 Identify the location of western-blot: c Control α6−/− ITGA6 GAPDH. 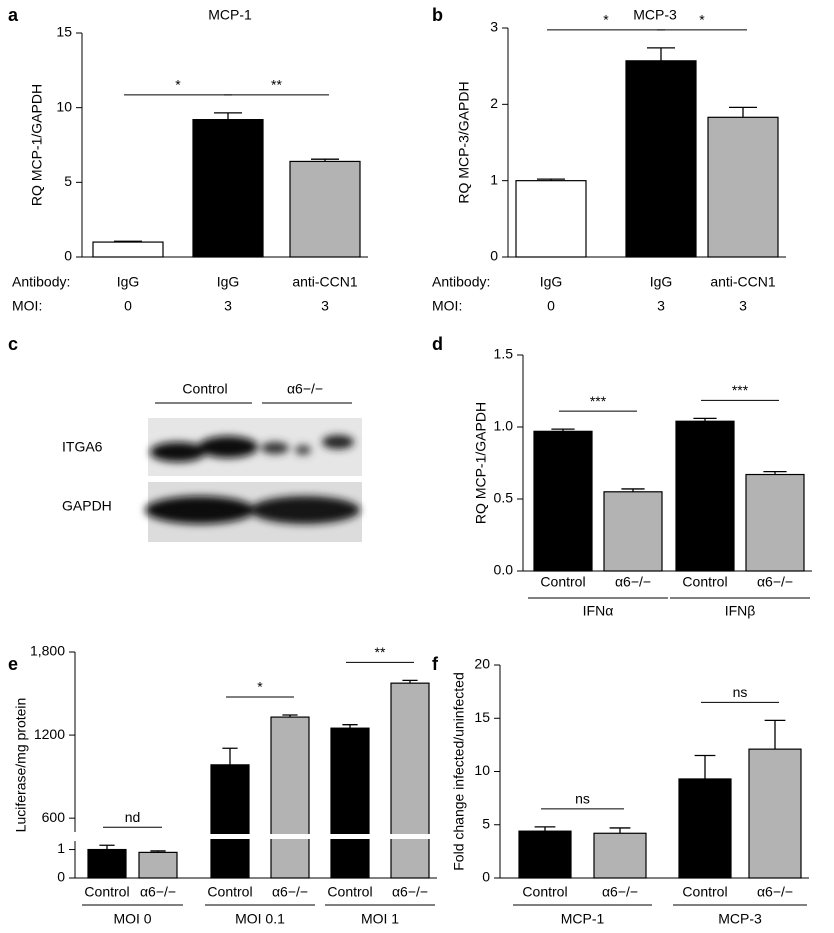
(185, 438).